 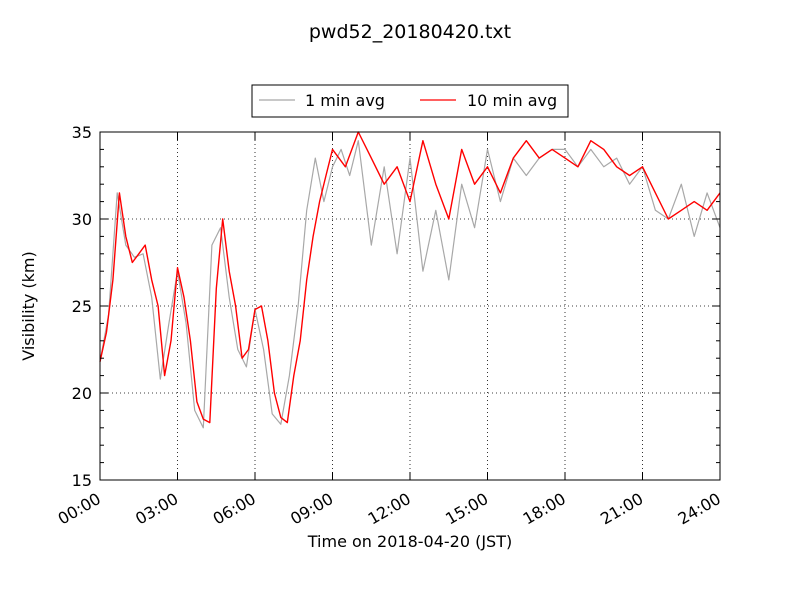 What do you see at coordinates (311, 509) in the screenshot?
I see `x-tick-label: 09:00` at bounding box center [311, 509].